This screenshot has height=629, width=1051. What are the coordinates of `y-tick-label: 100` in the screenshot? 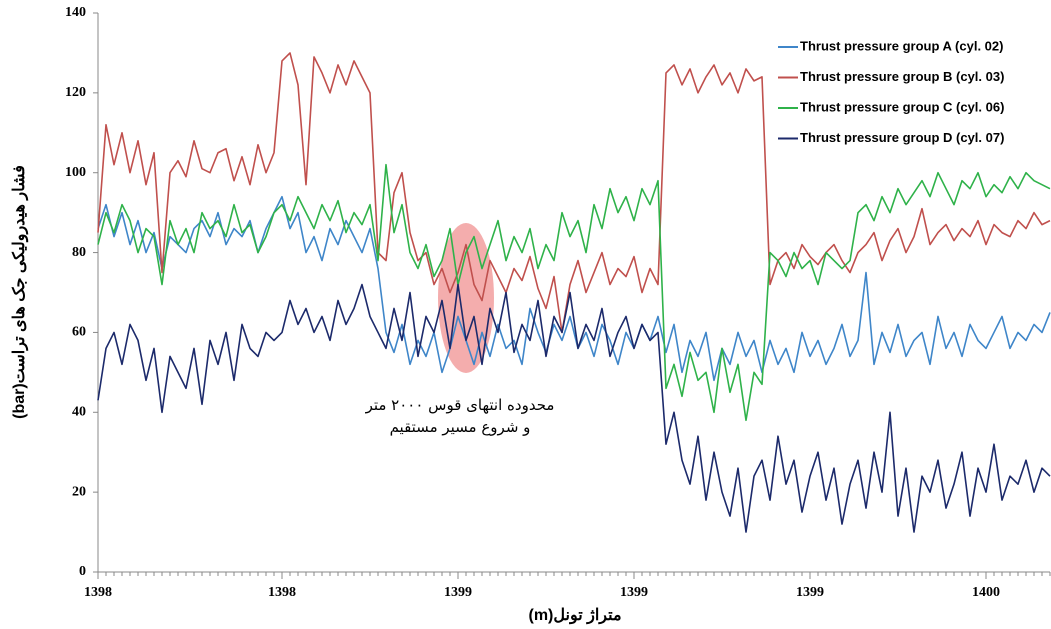 It's located at (75, 172).